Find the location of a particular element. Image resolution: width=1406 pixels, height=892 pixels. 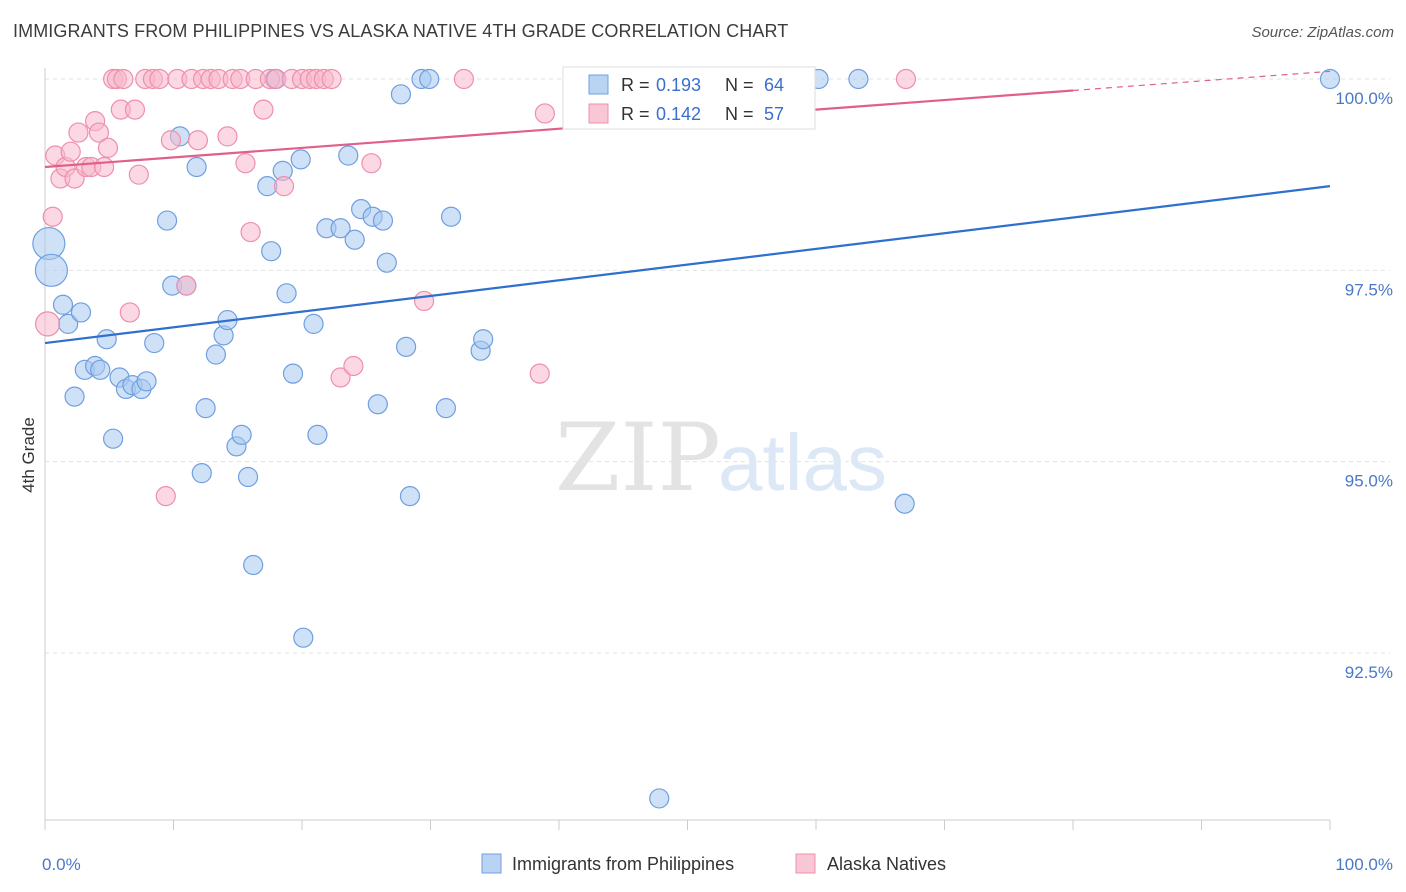

legend-r-label-alaska: R = is located at coordinates (635, 114).